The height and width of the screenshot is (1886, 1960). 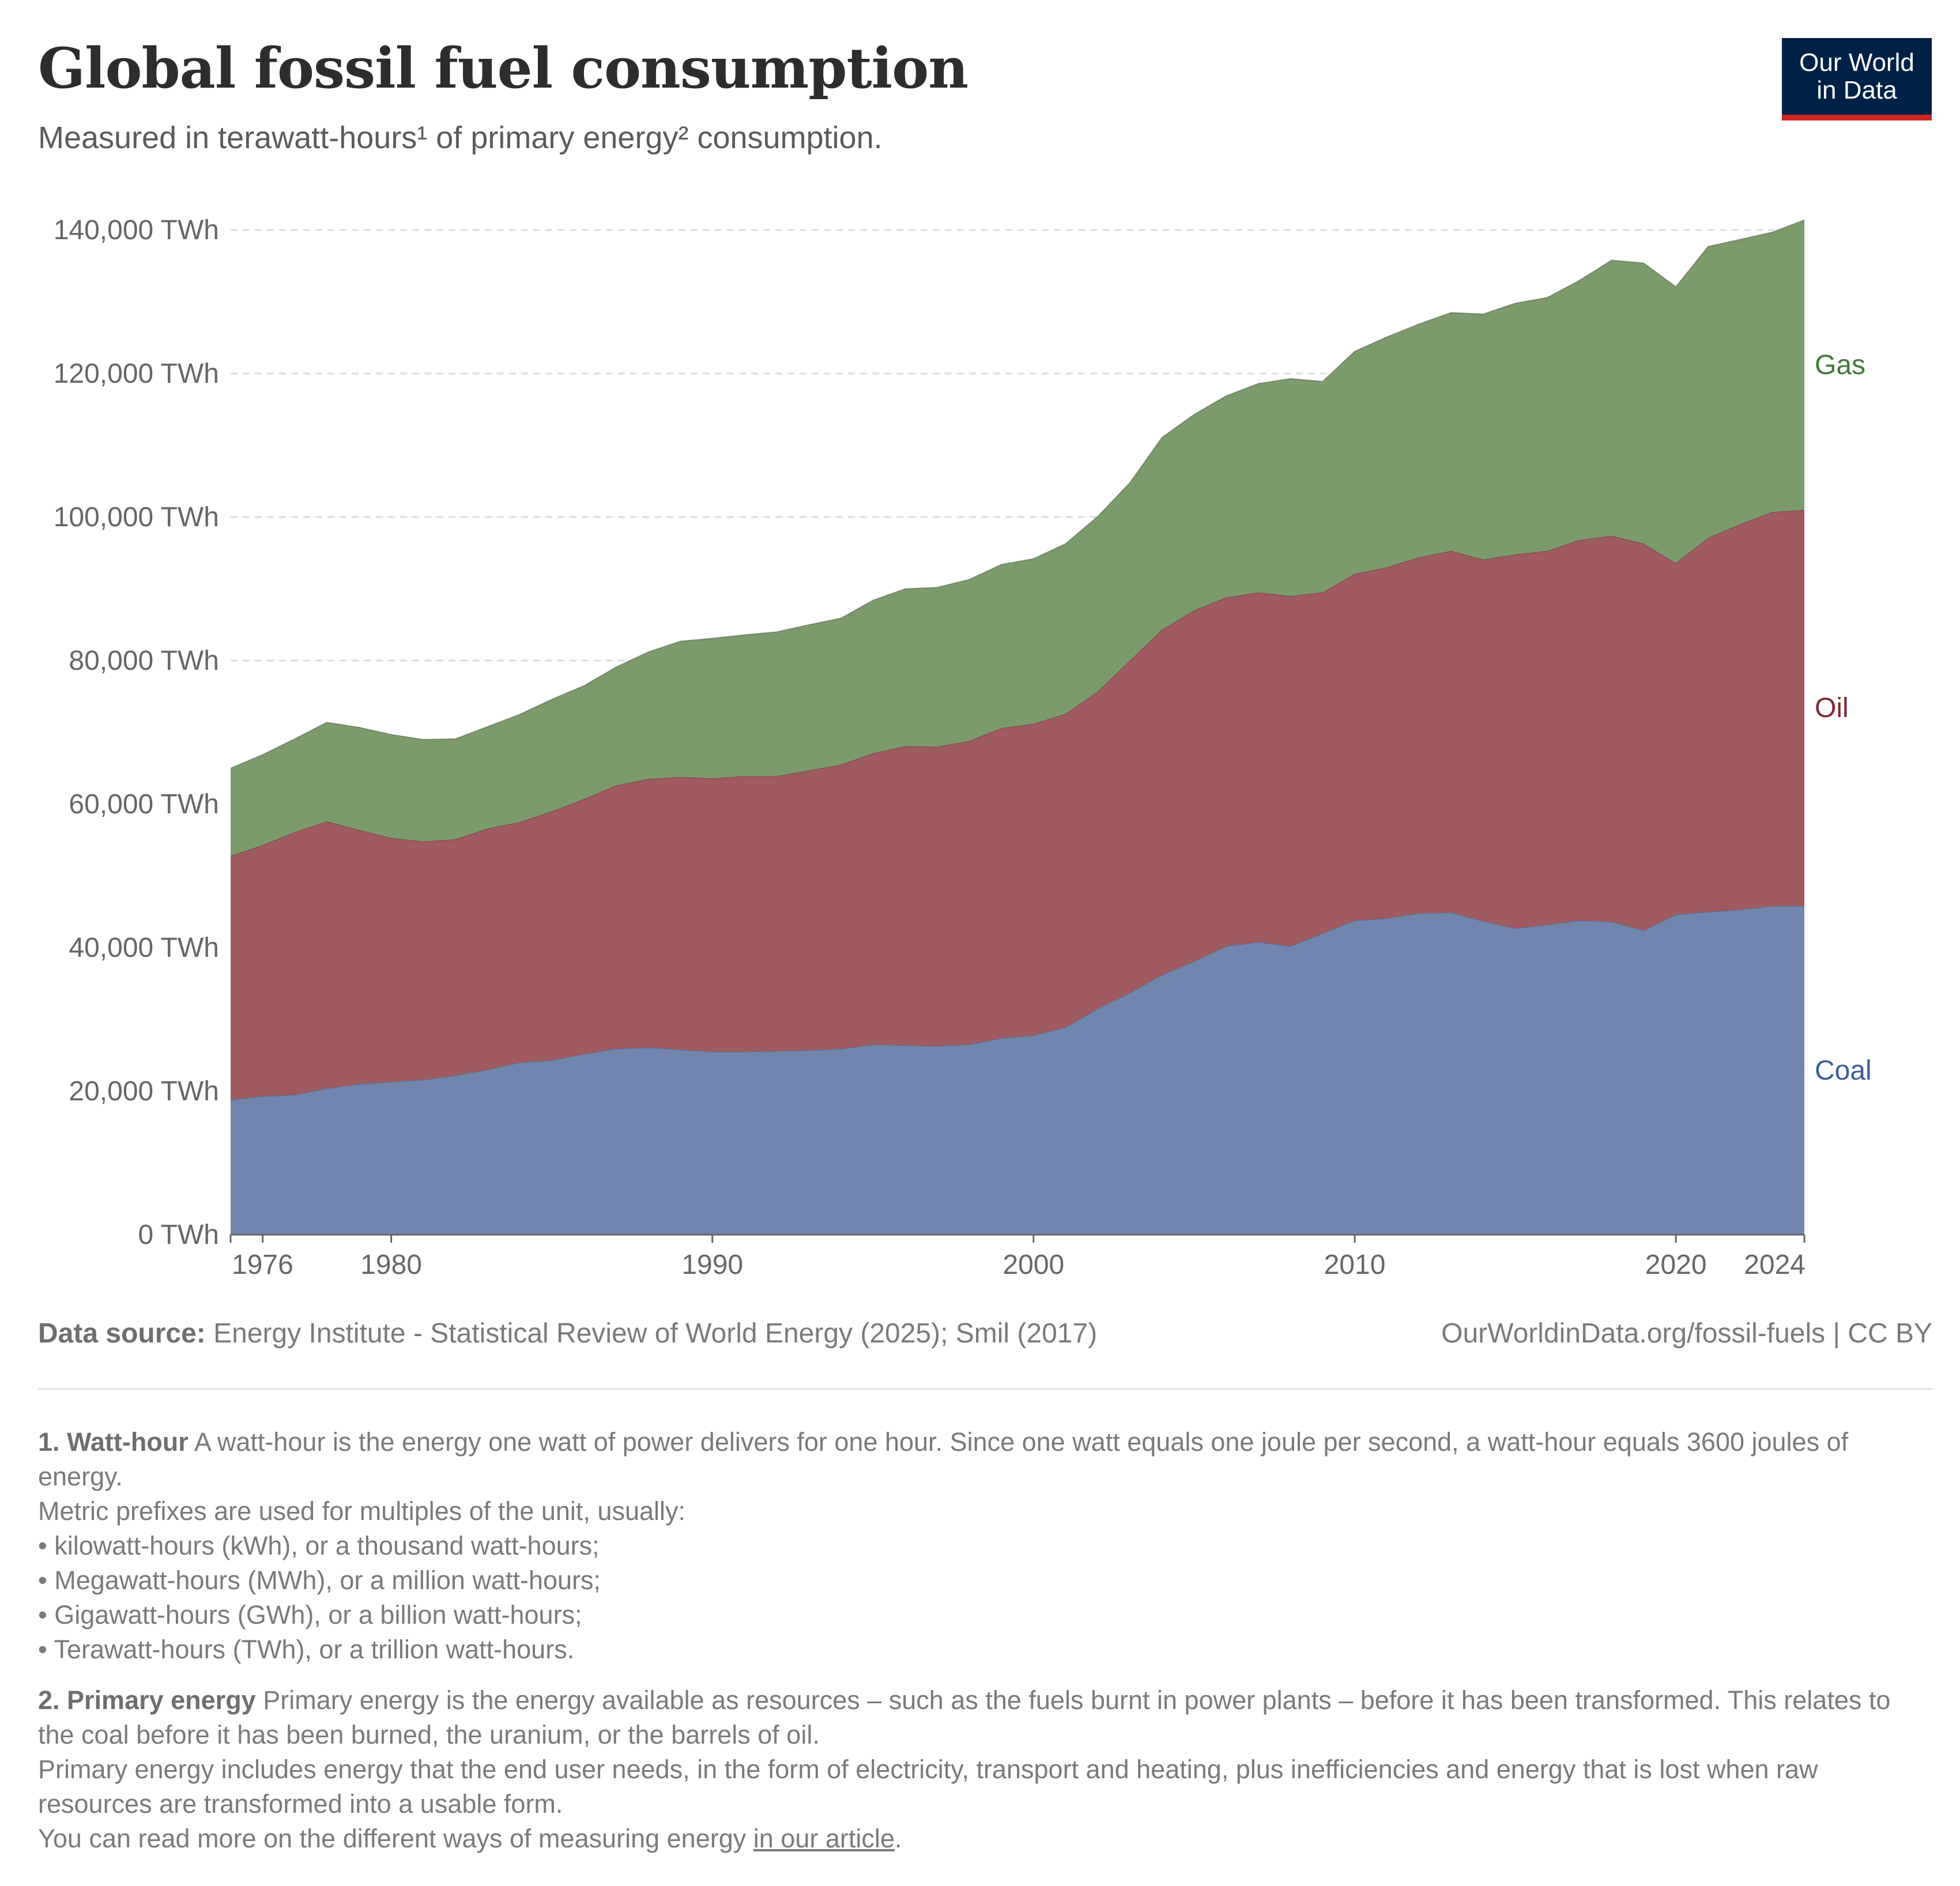 I want to click on y-tick-label: 80,000 TWh, so click(x=144, y=661).